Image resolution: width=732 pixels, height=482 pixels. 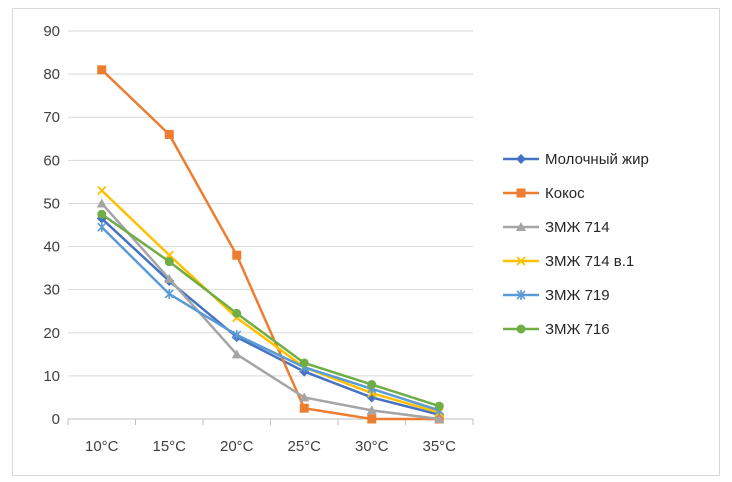 I want to click on legend-label: Кокос, so click(x=565, y=193).